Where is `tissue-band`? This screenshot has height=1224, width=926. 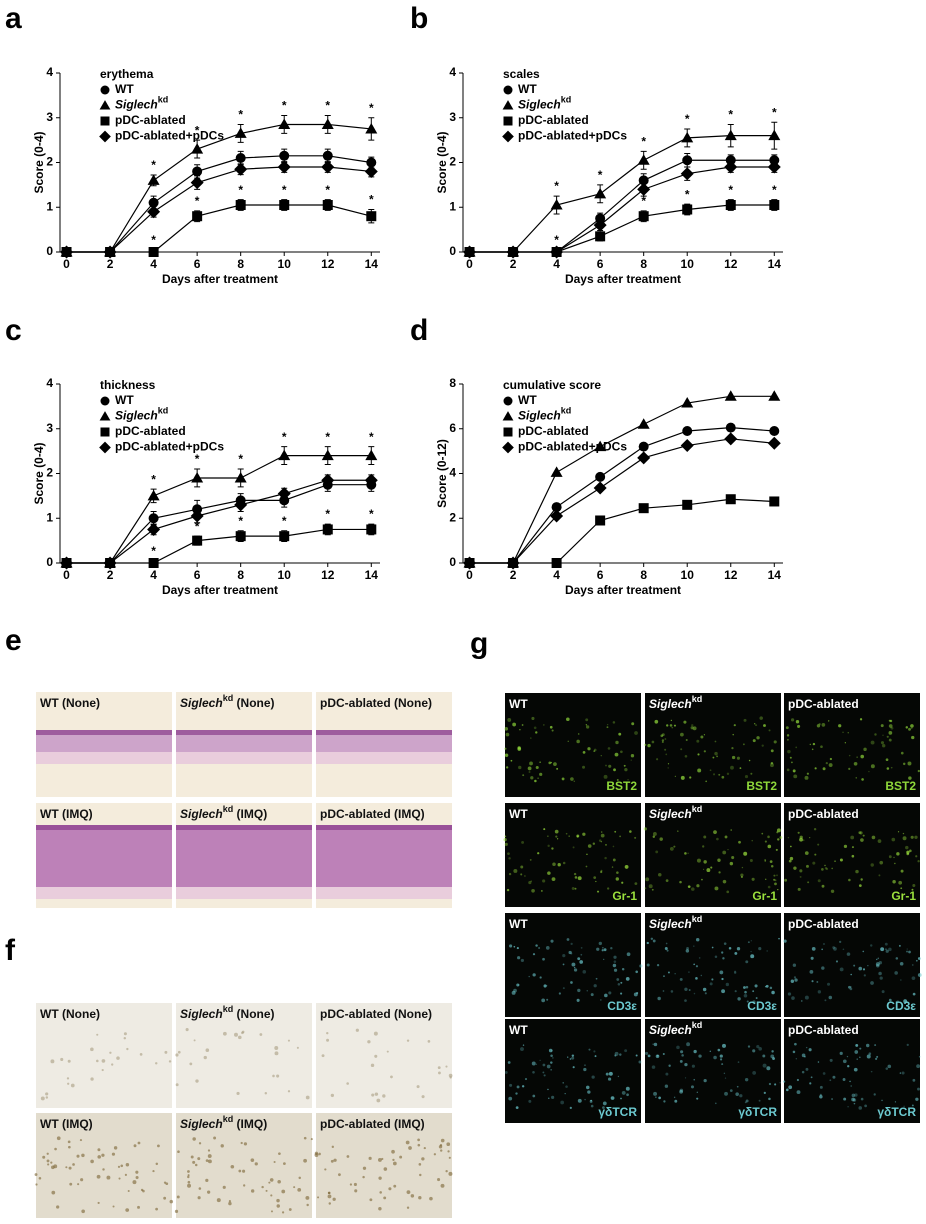
tissue-band is located at coordinates (244, 856).